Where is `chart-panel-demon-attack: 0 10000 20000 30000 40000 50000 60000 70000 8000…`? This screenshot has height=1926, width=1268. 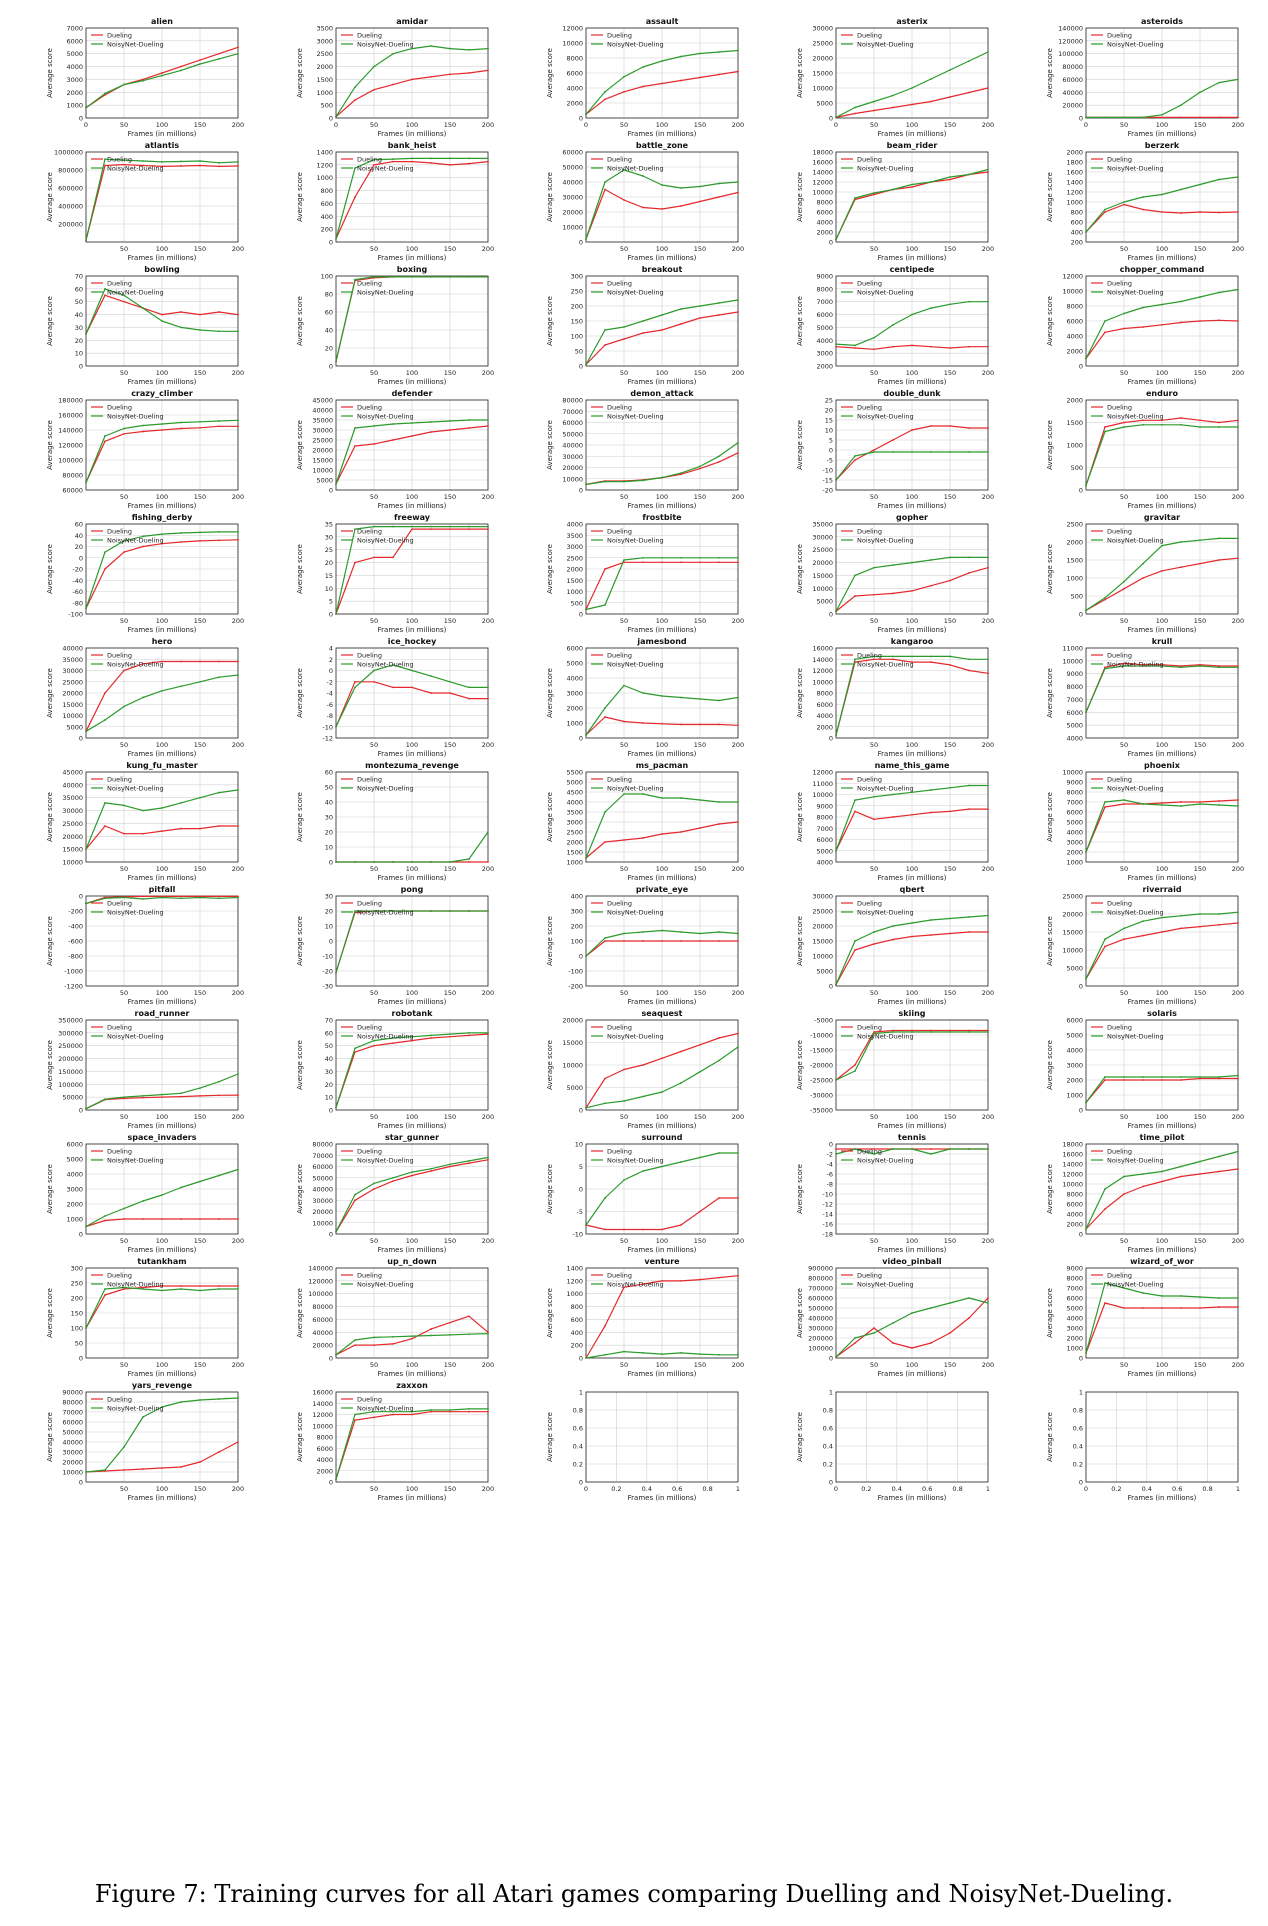
chart-panel-demon-attack: 0 10000 20000 30000 40000 50000 60000 70000 8000… is located at coordinates (630, 455).